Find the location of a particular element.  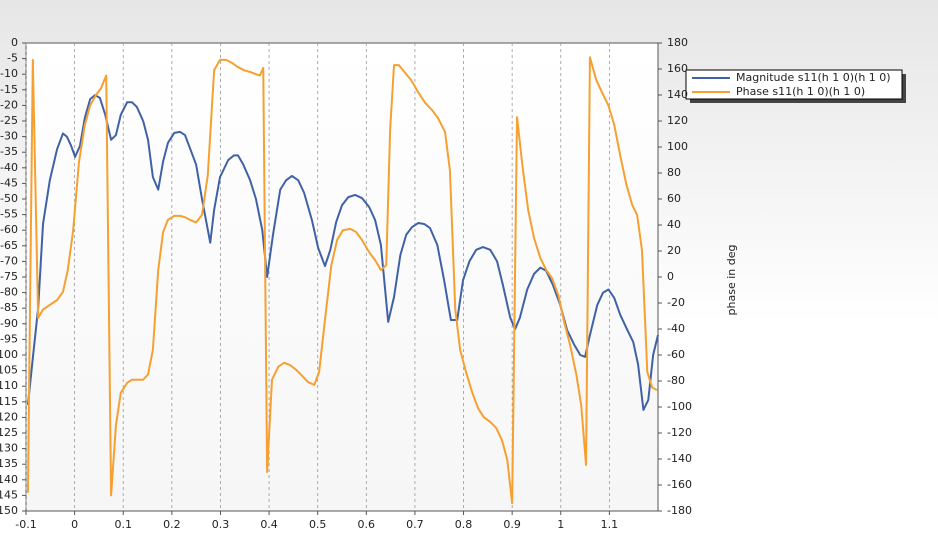

y2-tick-label: 20 is located at coordinates (674, 250).